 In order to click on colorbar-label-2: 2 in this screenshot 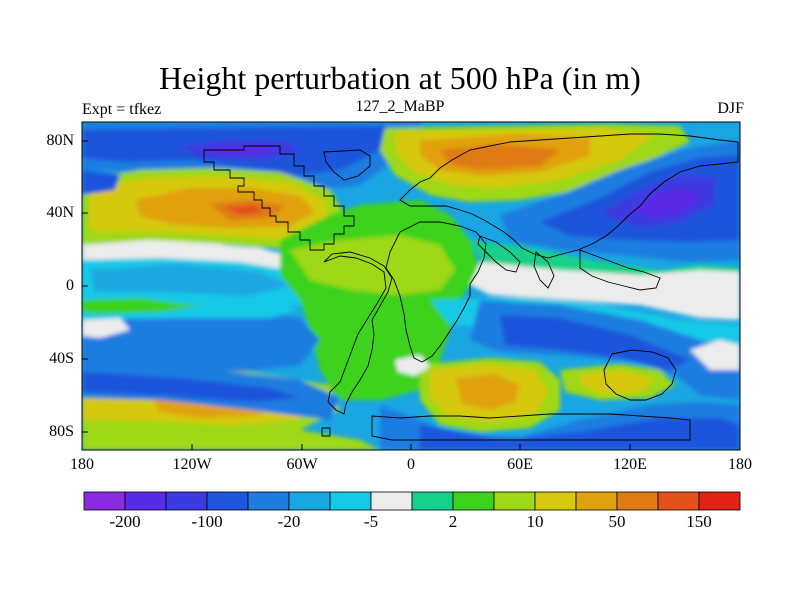, I will do `click(453, 521)`.